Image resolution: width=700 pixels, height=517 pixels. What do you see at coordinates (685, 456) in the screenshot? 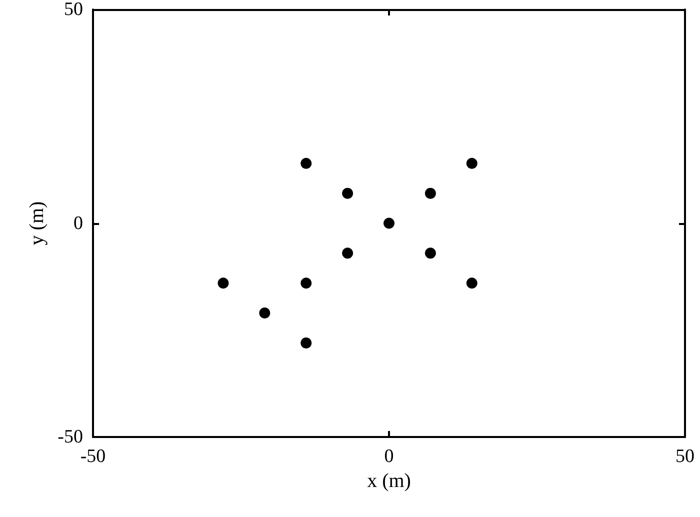
I see `x-tick-label: 50` at bounding box center [685, 456].